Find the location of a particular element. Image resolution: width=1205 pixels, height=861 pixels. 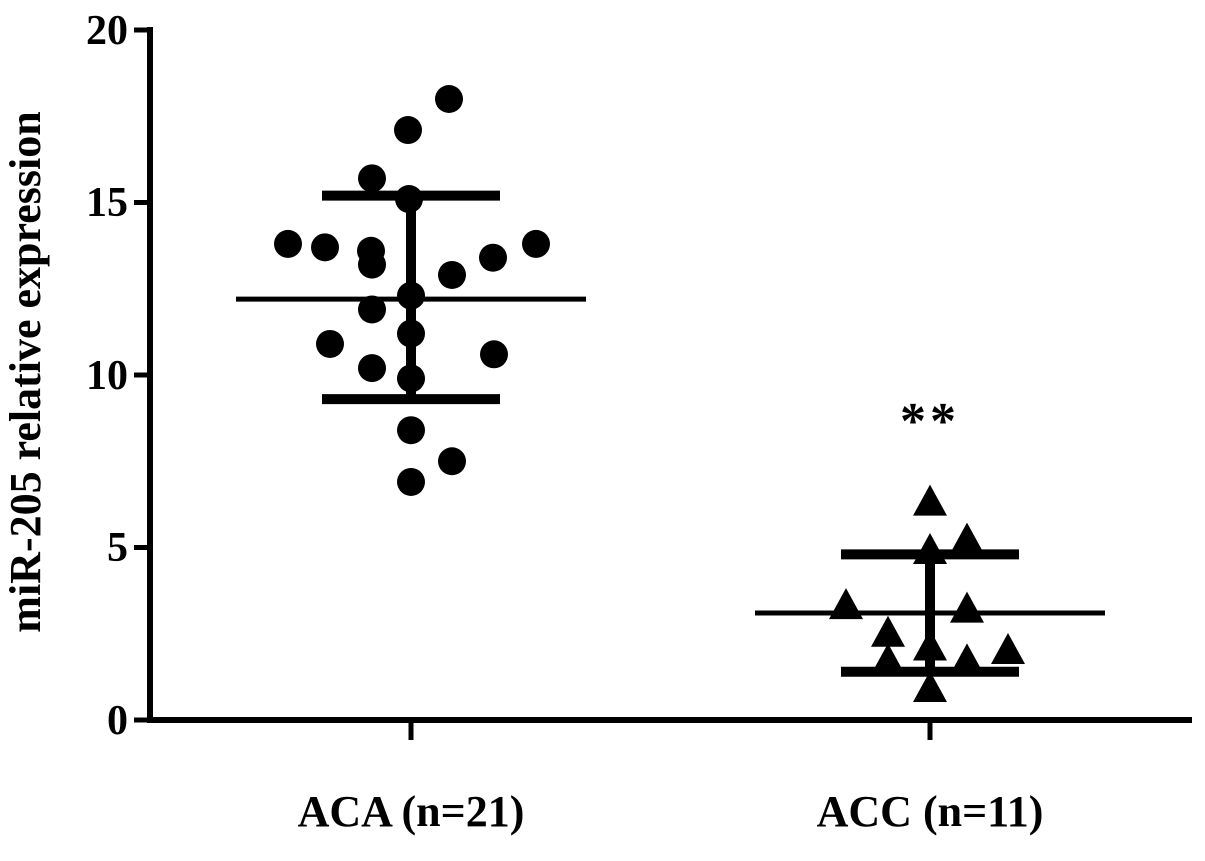

group-label-acc: ACC (n=11) is located at coordinates (930, 811).